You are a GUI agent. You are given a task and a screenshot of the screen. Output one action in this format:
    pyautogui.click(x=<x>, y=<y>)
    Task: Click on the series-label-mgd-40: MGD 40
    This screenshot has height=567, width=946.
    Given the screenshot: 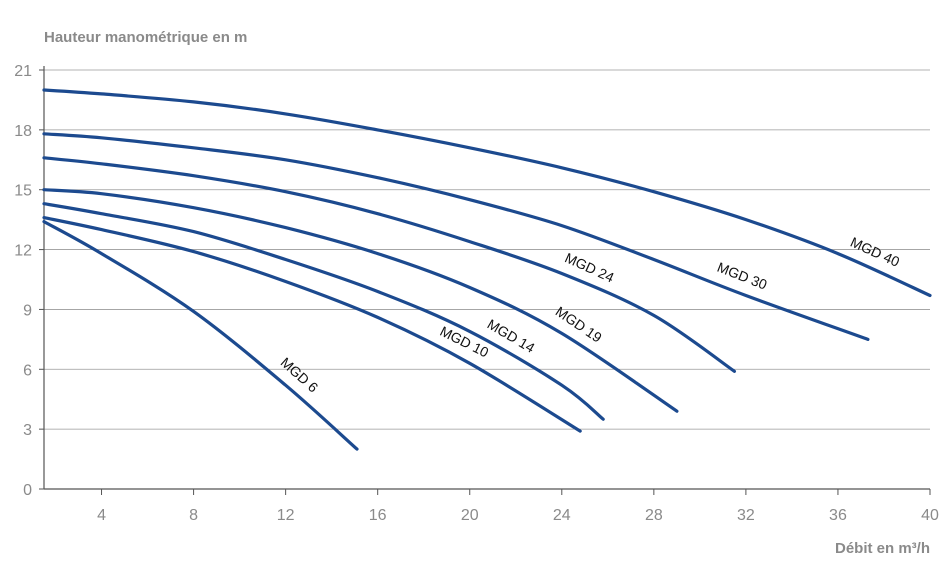 What is the action you would take?
    pyautogui.click(x=875, y=252)
    